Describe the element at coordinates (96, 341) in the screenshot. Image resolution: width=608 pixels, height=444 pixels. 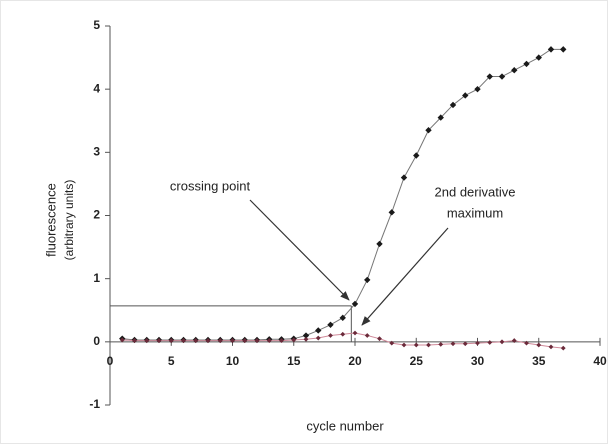
I see `y-tick-label: 0` at that location.